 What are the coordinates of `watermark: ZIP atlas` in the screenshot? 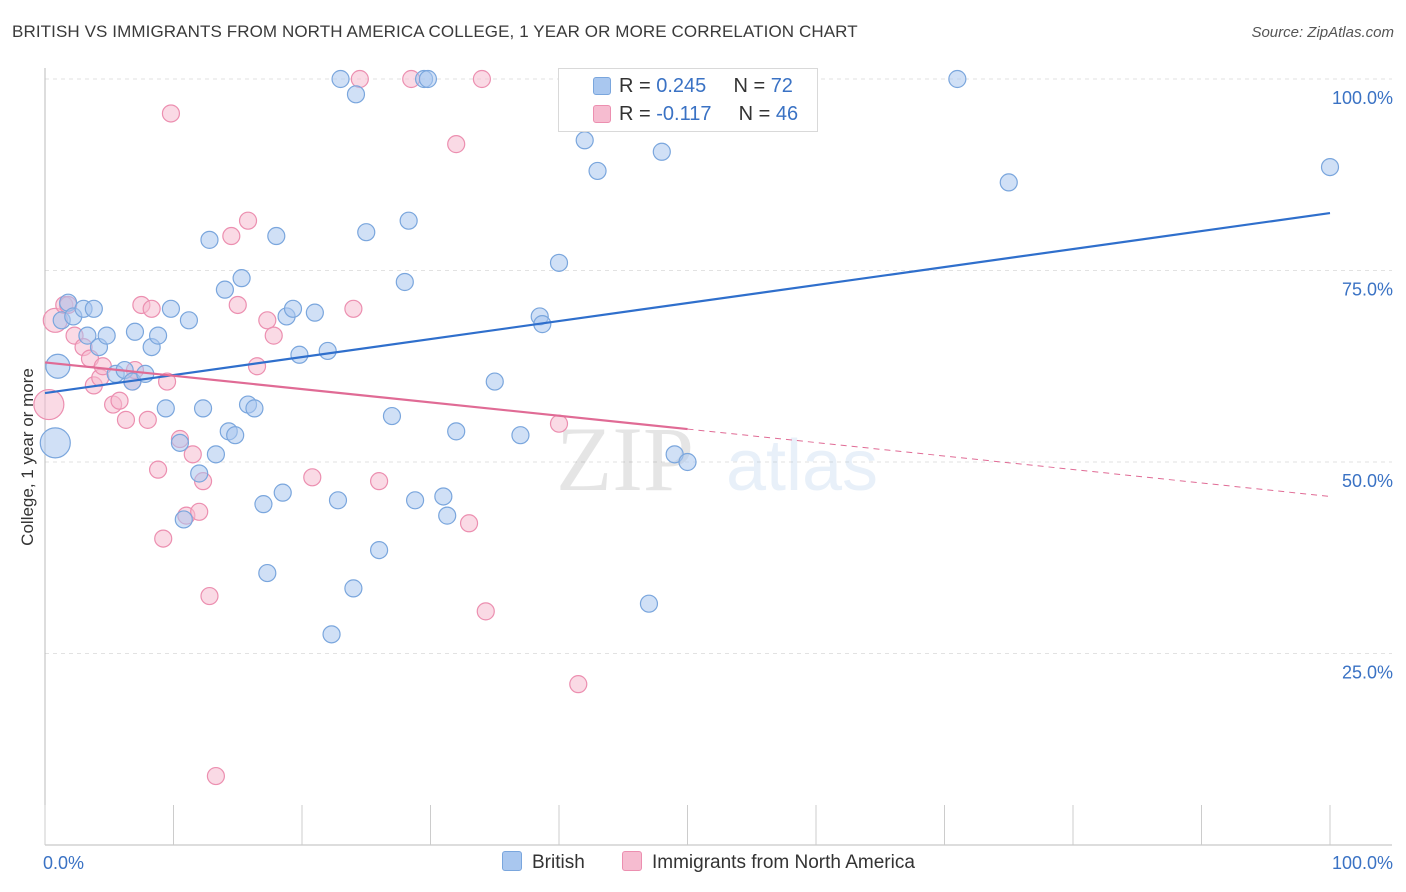 It's located at (717, 459).